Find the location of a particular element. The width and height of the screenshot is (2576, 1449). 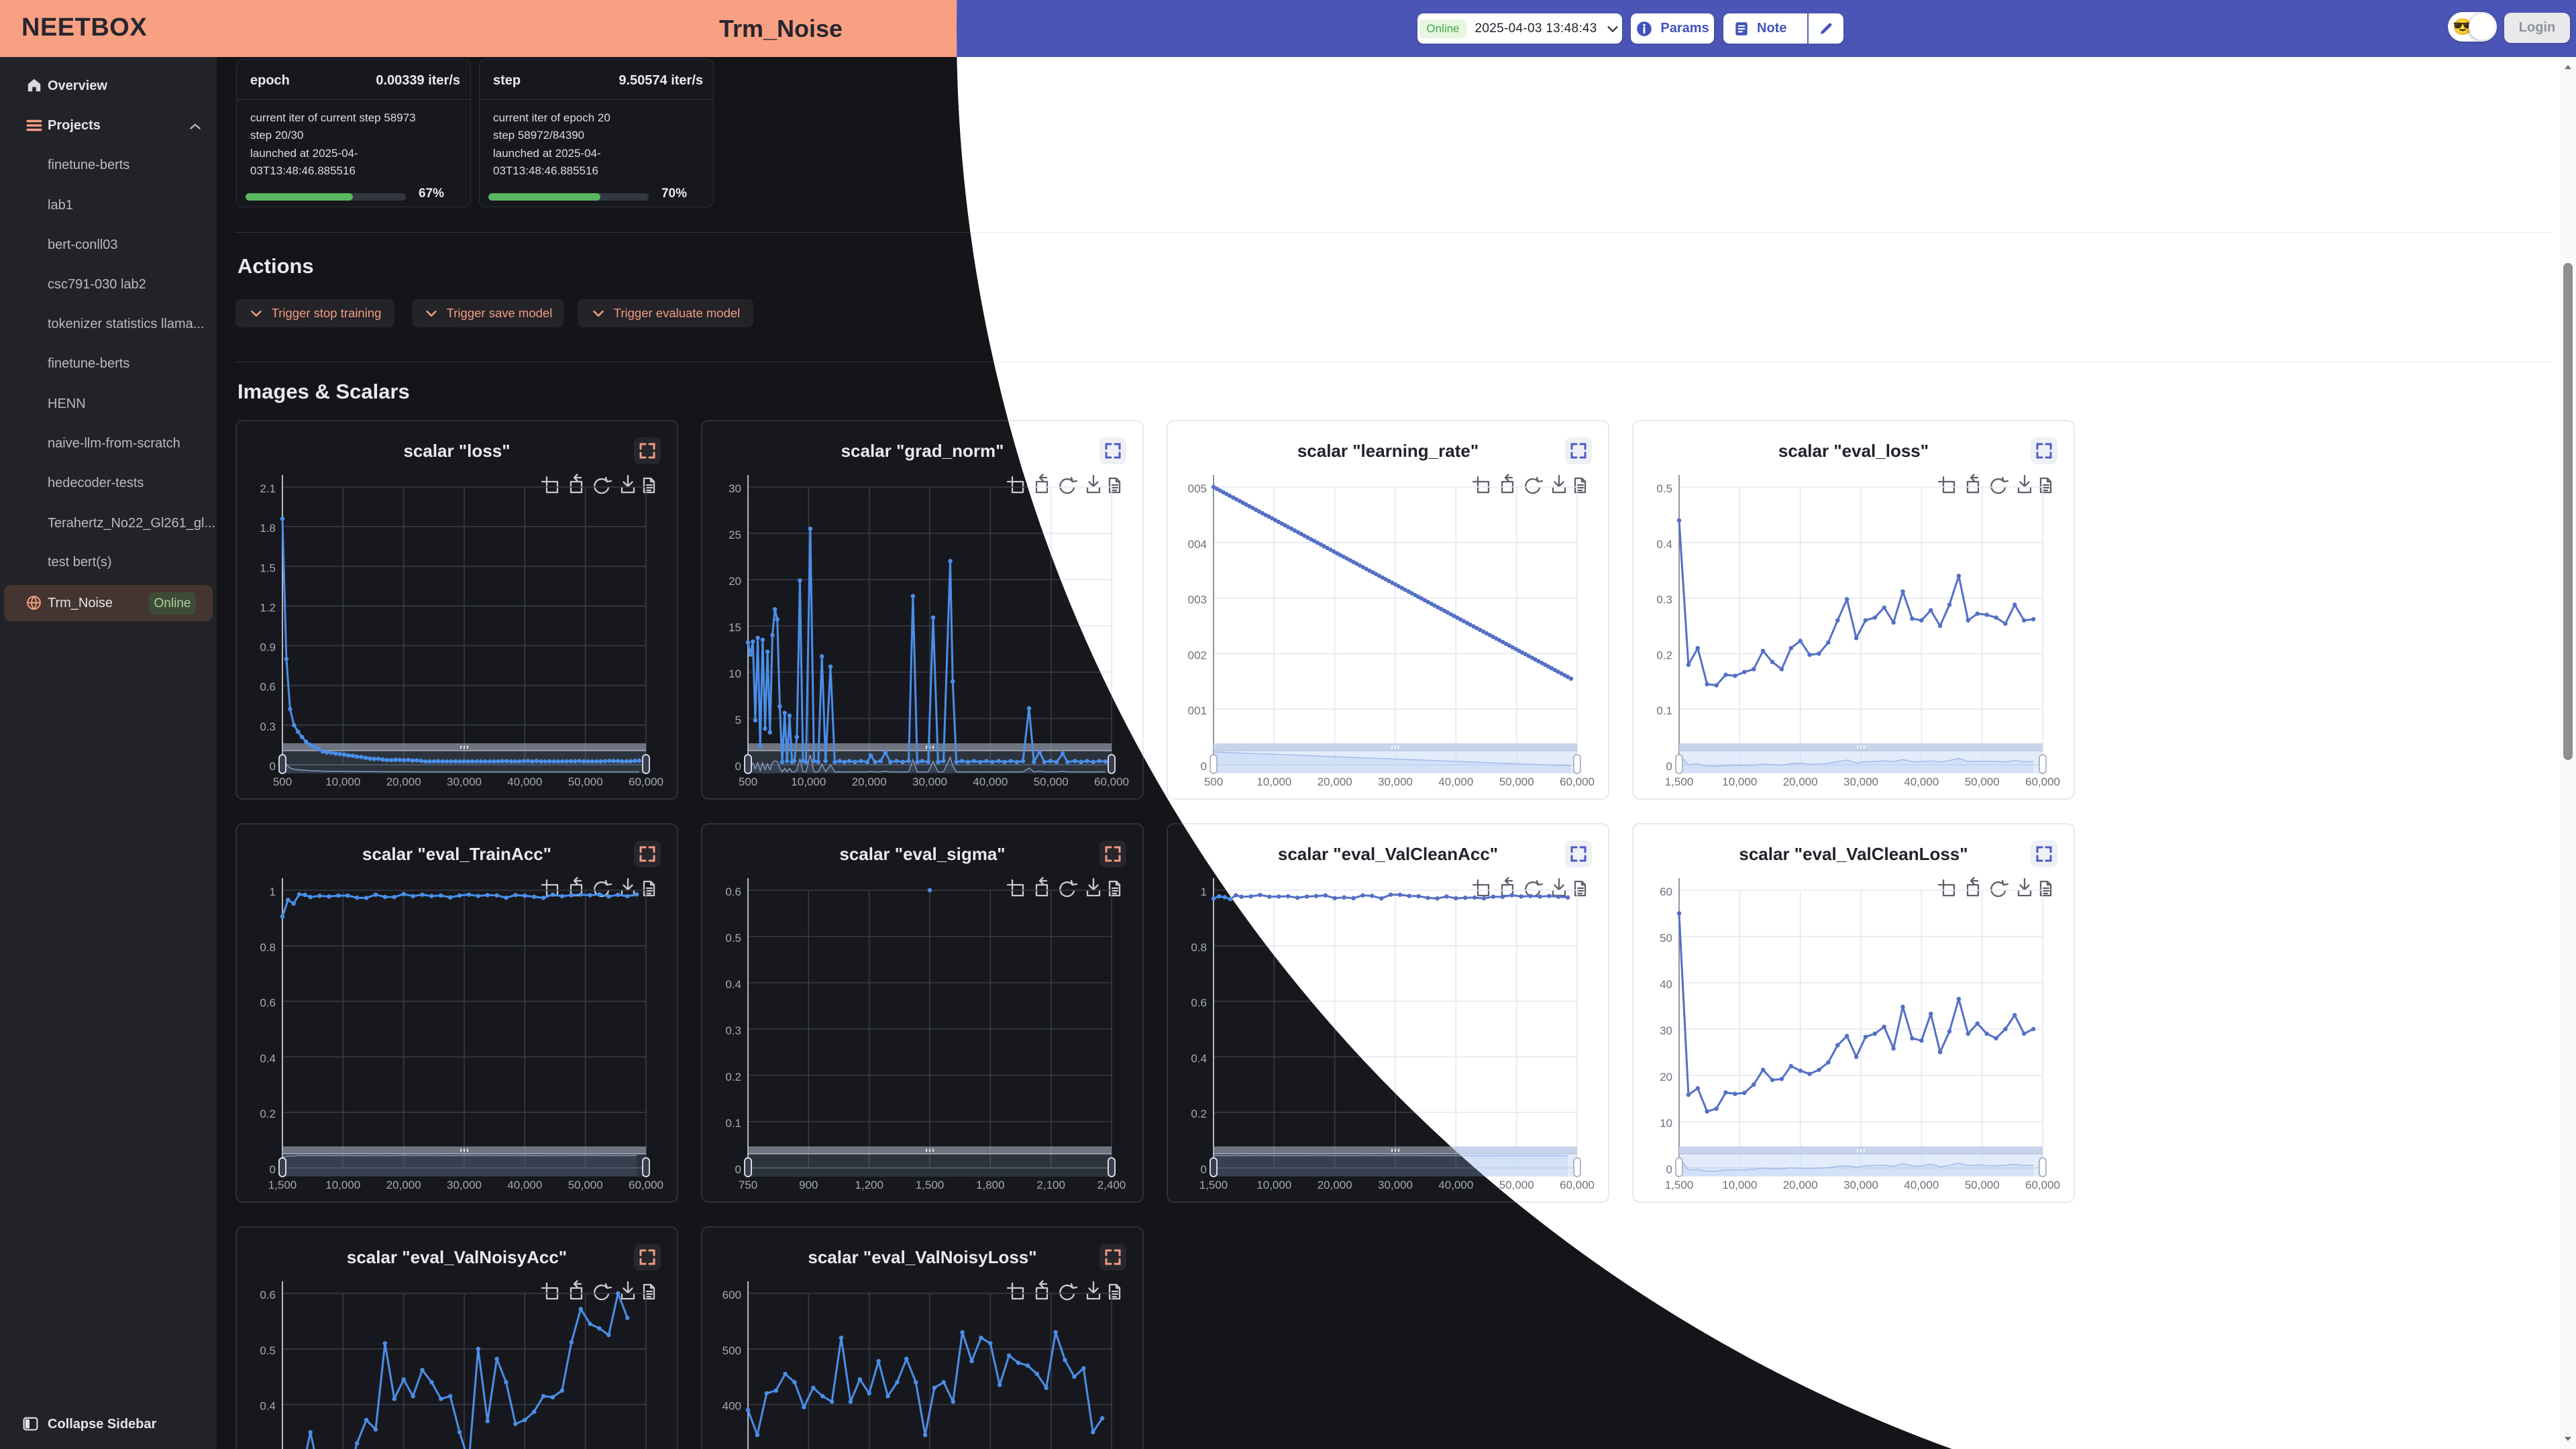

svg-text: 750 is located at coordinates (748, 1185).